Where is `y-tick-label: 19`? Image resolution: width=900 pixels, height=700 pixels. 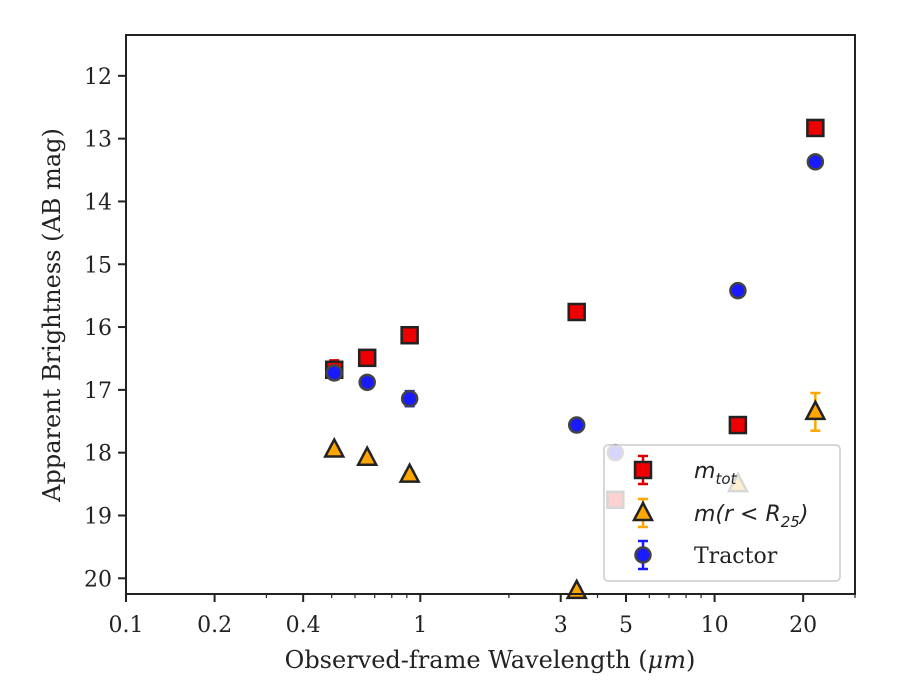
y-tick-label: 19 is located at coordinates (98, 516).